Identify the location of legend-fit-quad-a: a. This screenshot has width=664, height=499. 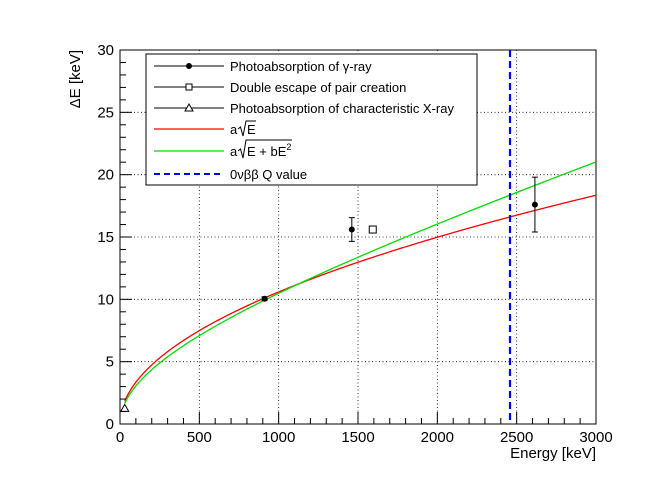
(234, 151).